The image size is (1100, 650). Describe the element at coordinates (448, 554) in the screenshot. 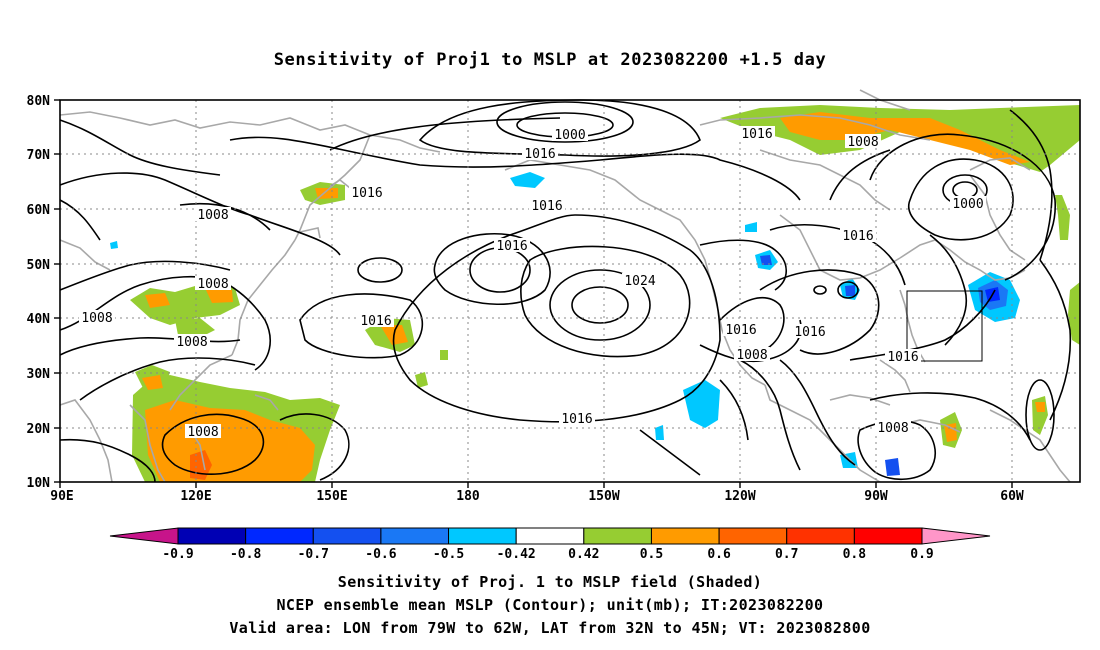

I see `colorbar-label: -0.5` at that location.